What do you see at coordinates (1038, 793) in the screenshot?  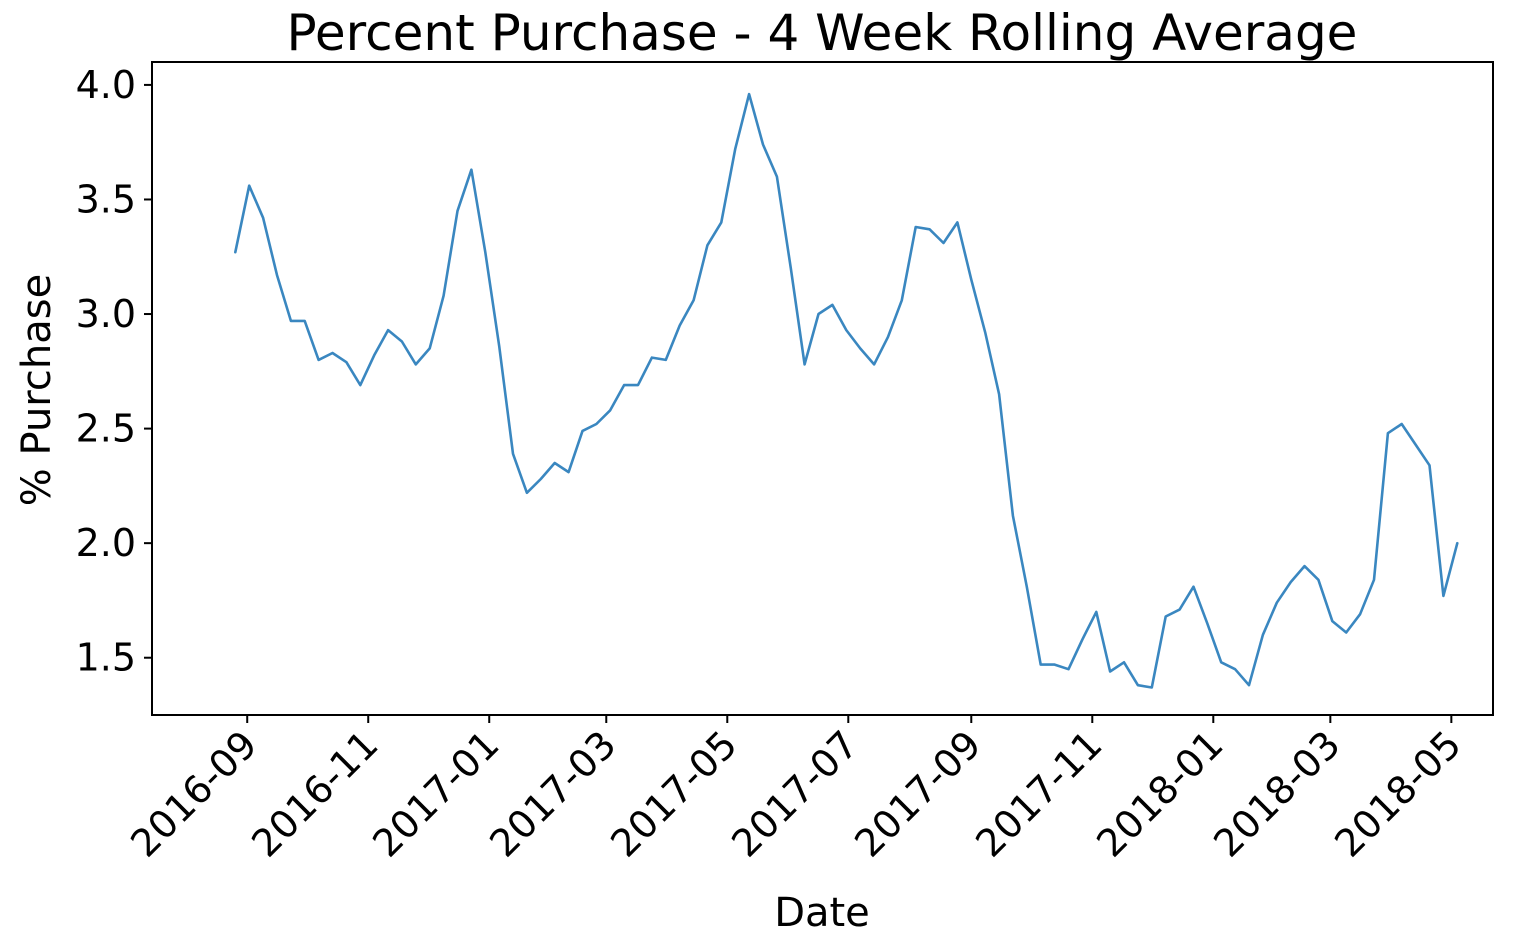 I see `x-tick-label: 2017-11` at bounding box center [1038, 793].